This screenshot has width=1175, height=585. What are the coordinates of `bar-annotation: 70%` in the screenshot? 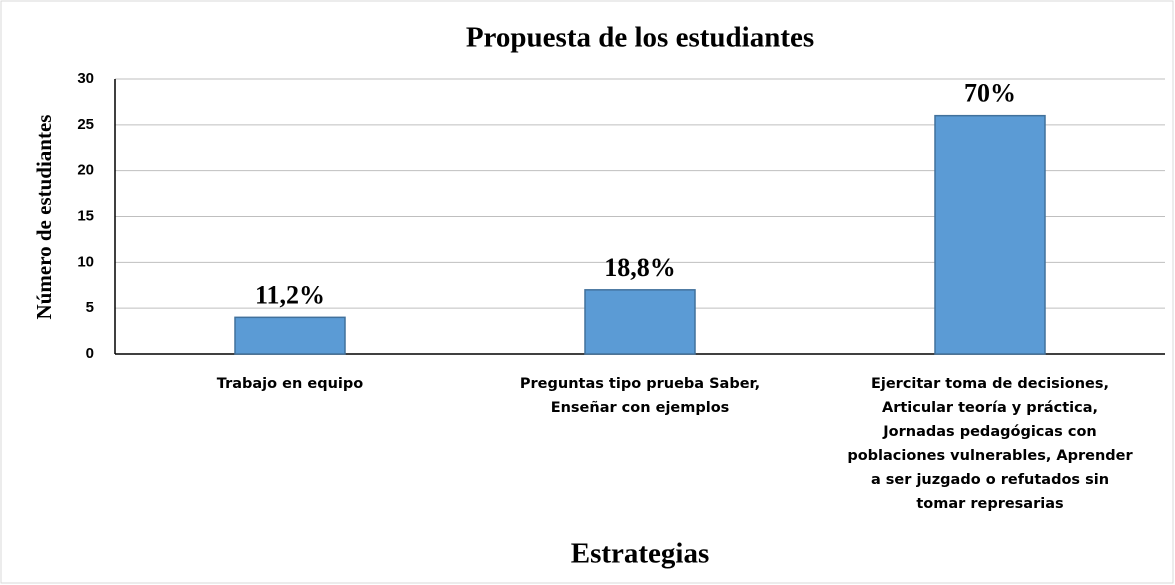 It's located at (990, 93).